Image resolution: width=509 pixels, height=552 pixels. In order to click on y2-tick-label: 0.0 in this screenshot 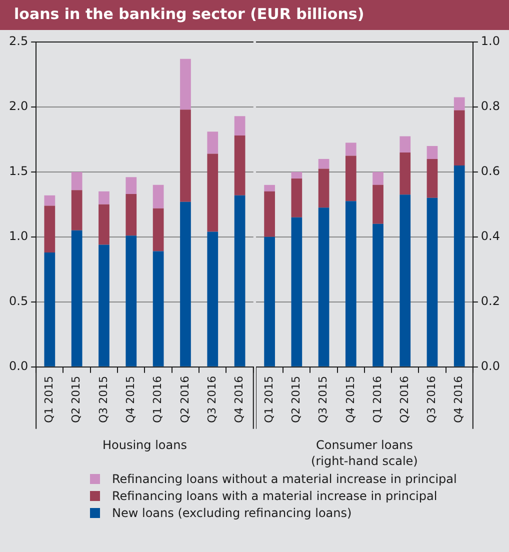, I will do `click(490, 365)`.